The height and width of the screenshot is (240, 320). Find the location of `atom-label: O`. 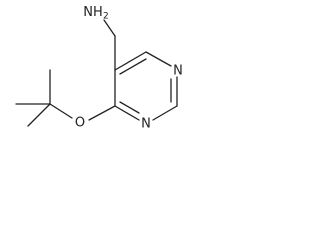

atom-label: O is located at coordinates (80, 123).